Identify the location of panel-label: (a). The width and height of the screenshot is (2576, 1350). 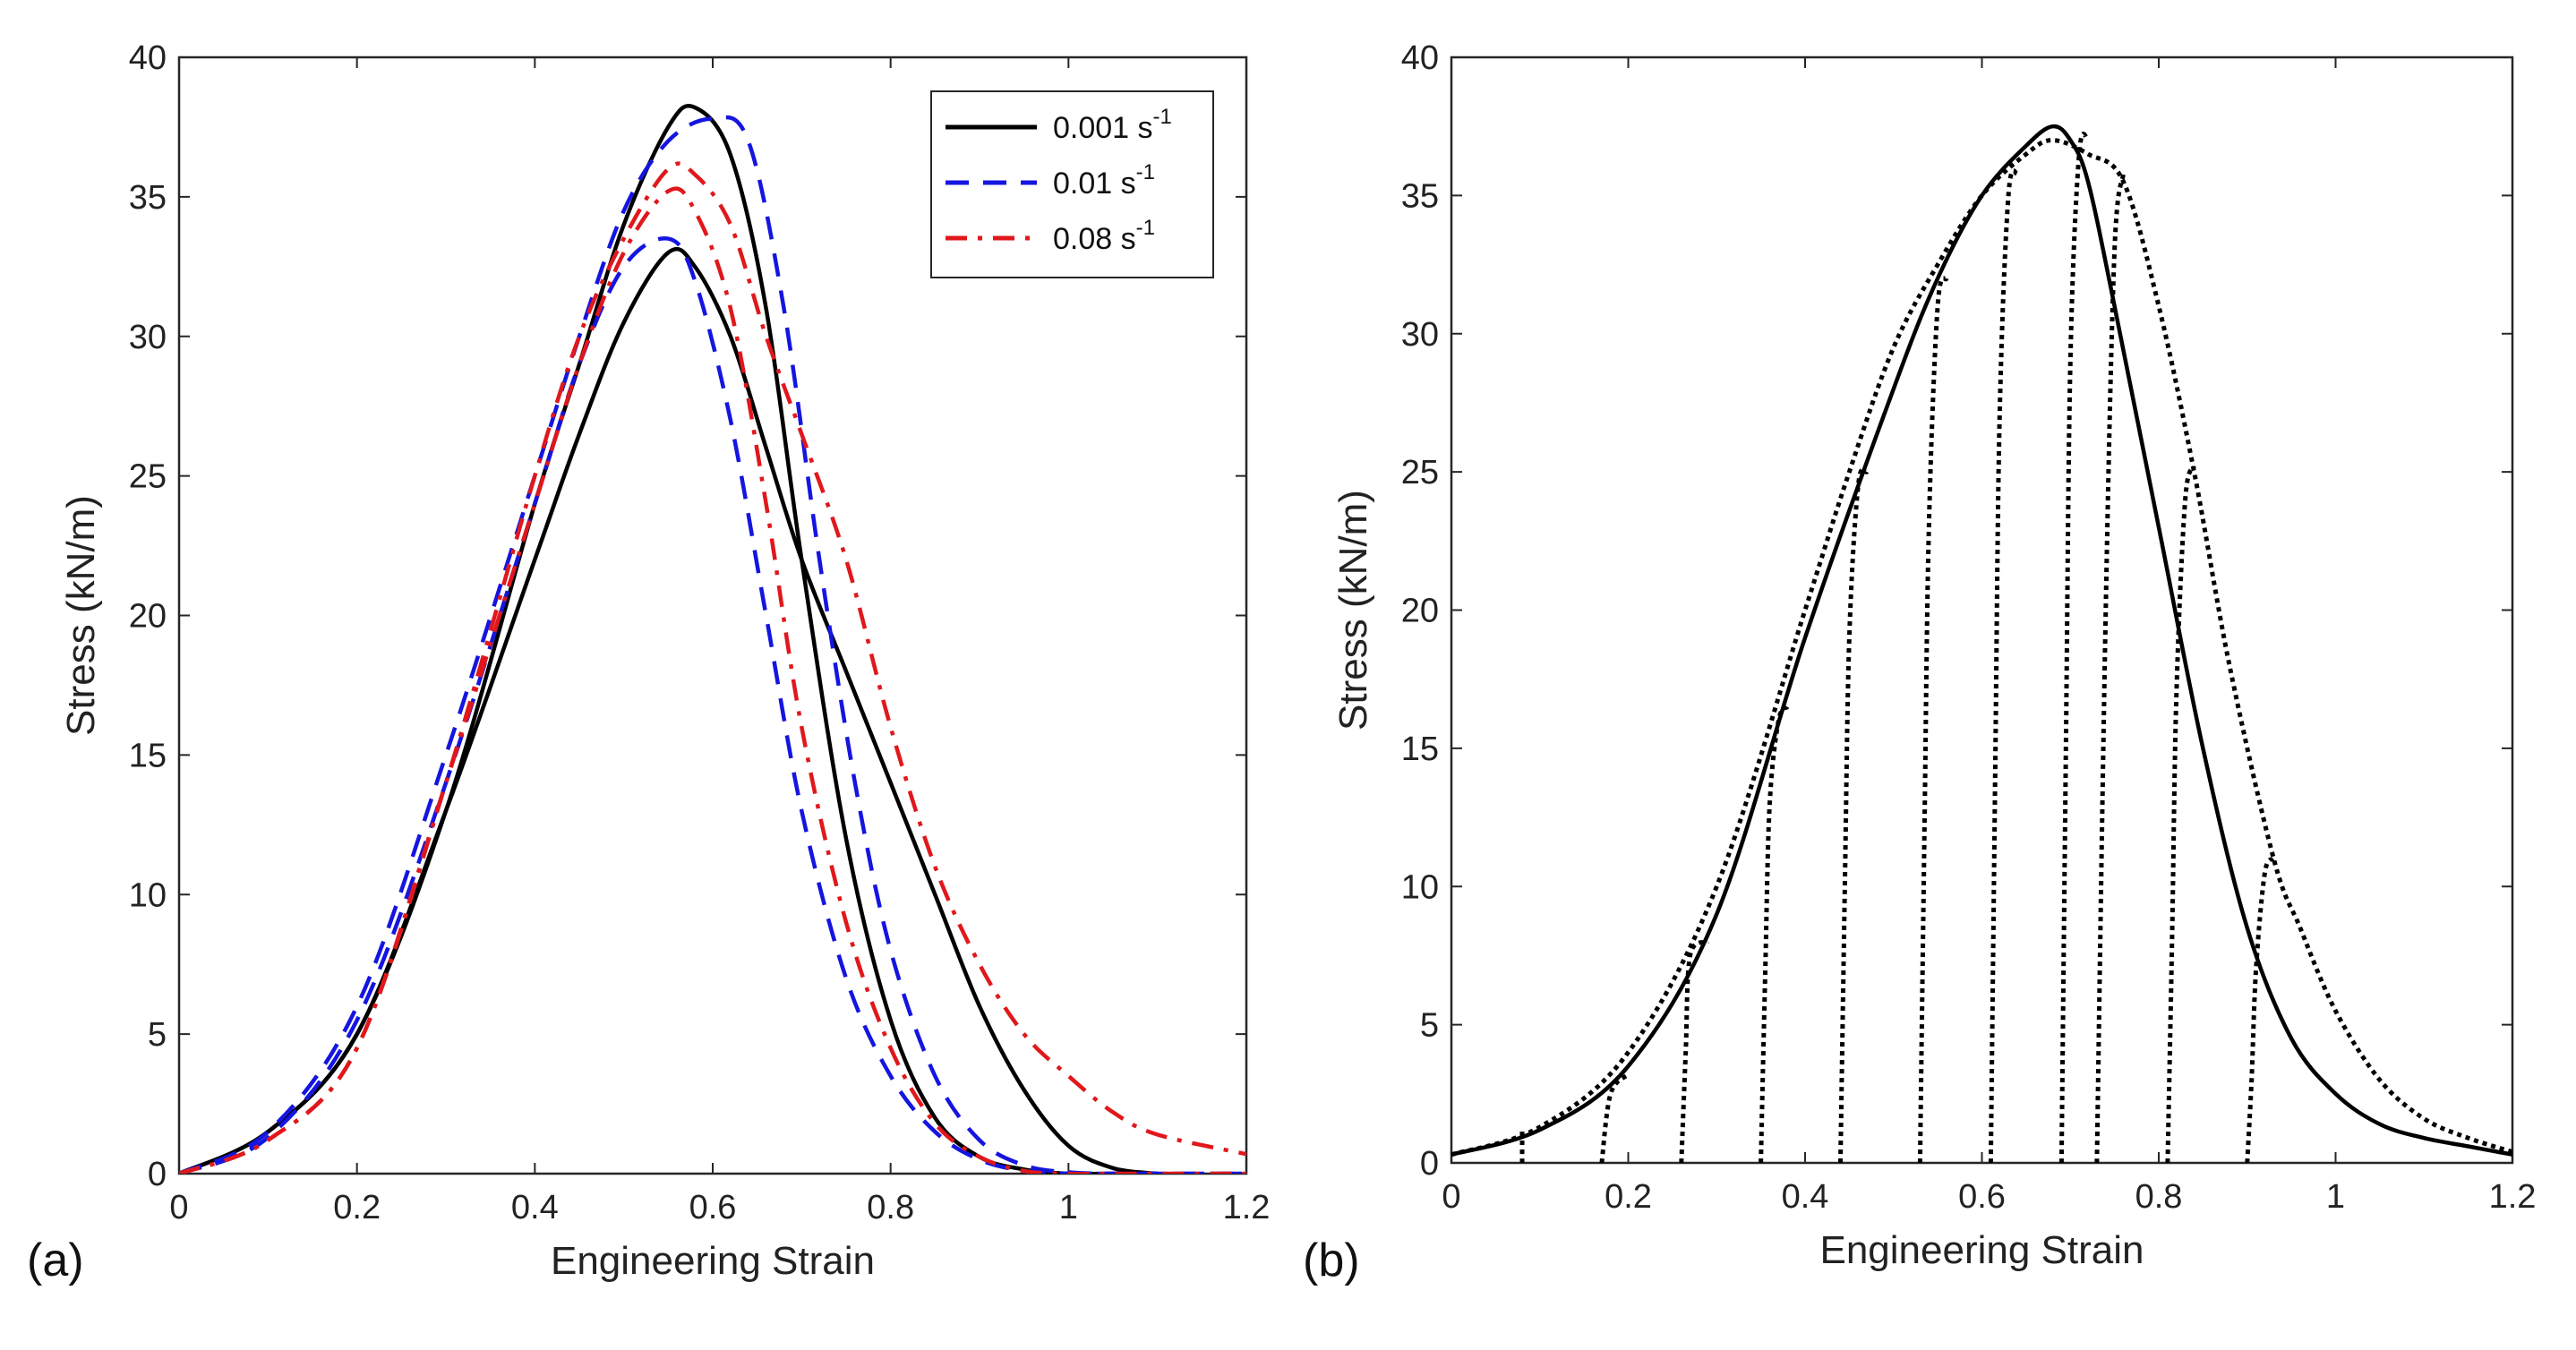
(55, 1260).